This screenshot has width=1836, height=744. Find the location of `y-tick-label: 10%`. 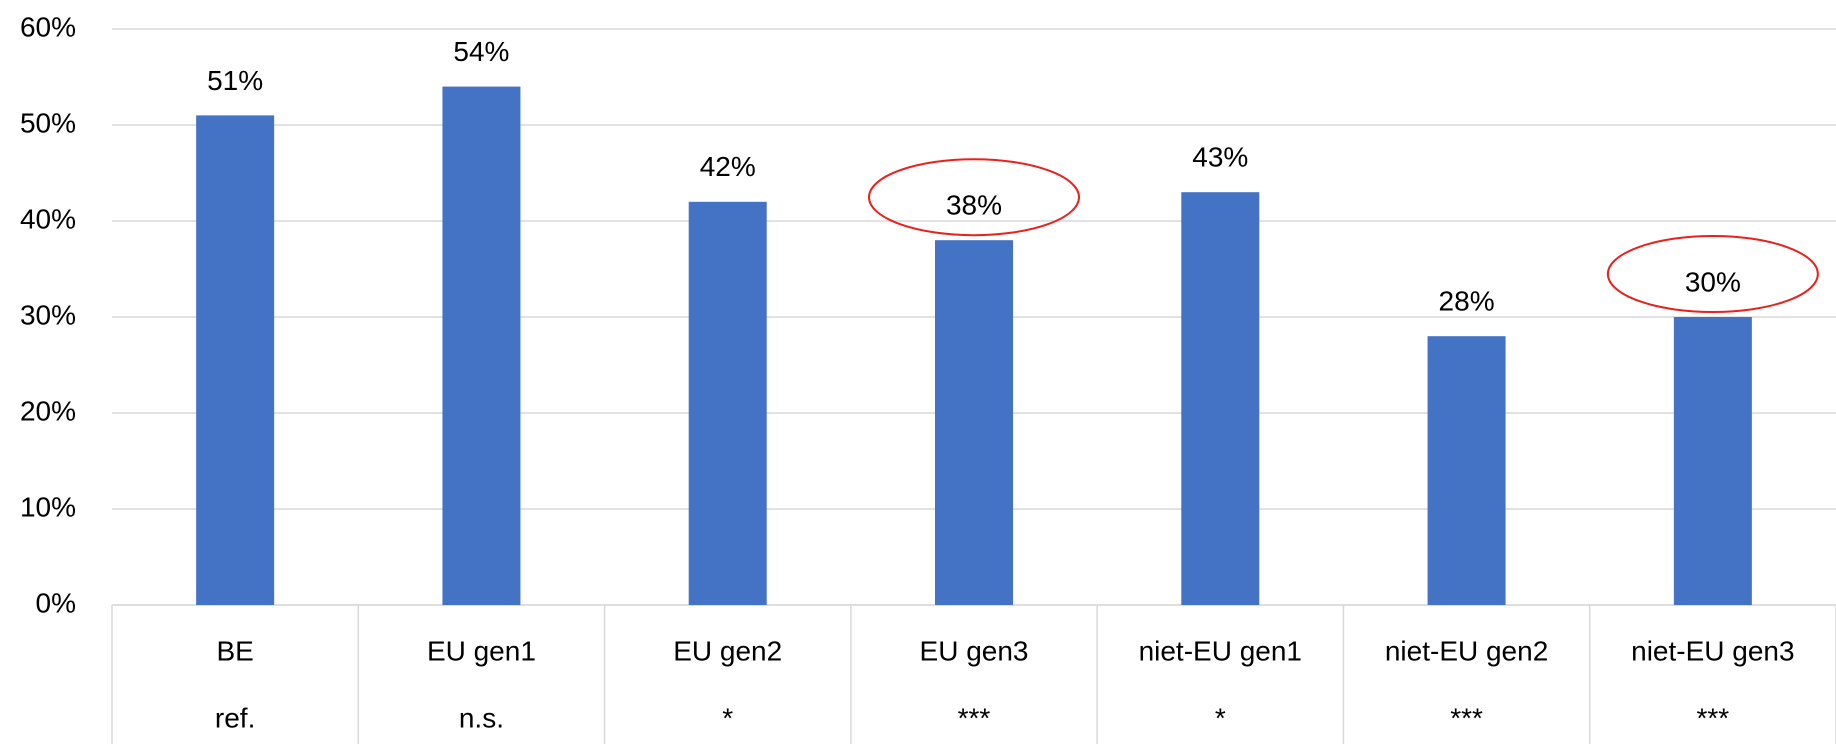

y-tick-label: 10% is located at coordinates (48, 506).